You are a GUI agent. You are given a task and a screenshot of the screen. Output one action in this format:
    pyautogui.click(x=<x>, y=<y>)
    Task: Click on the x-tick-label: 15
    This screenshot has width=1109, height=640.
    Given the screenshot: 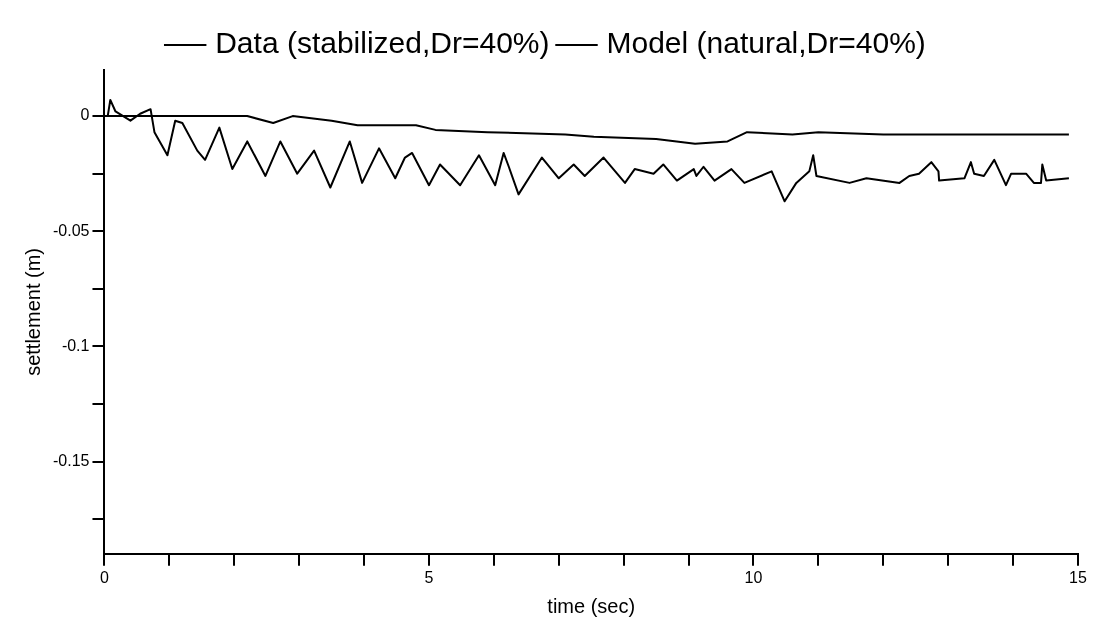 What is the action you would take?
    pyautogui.click(x=1078, y=577)
    